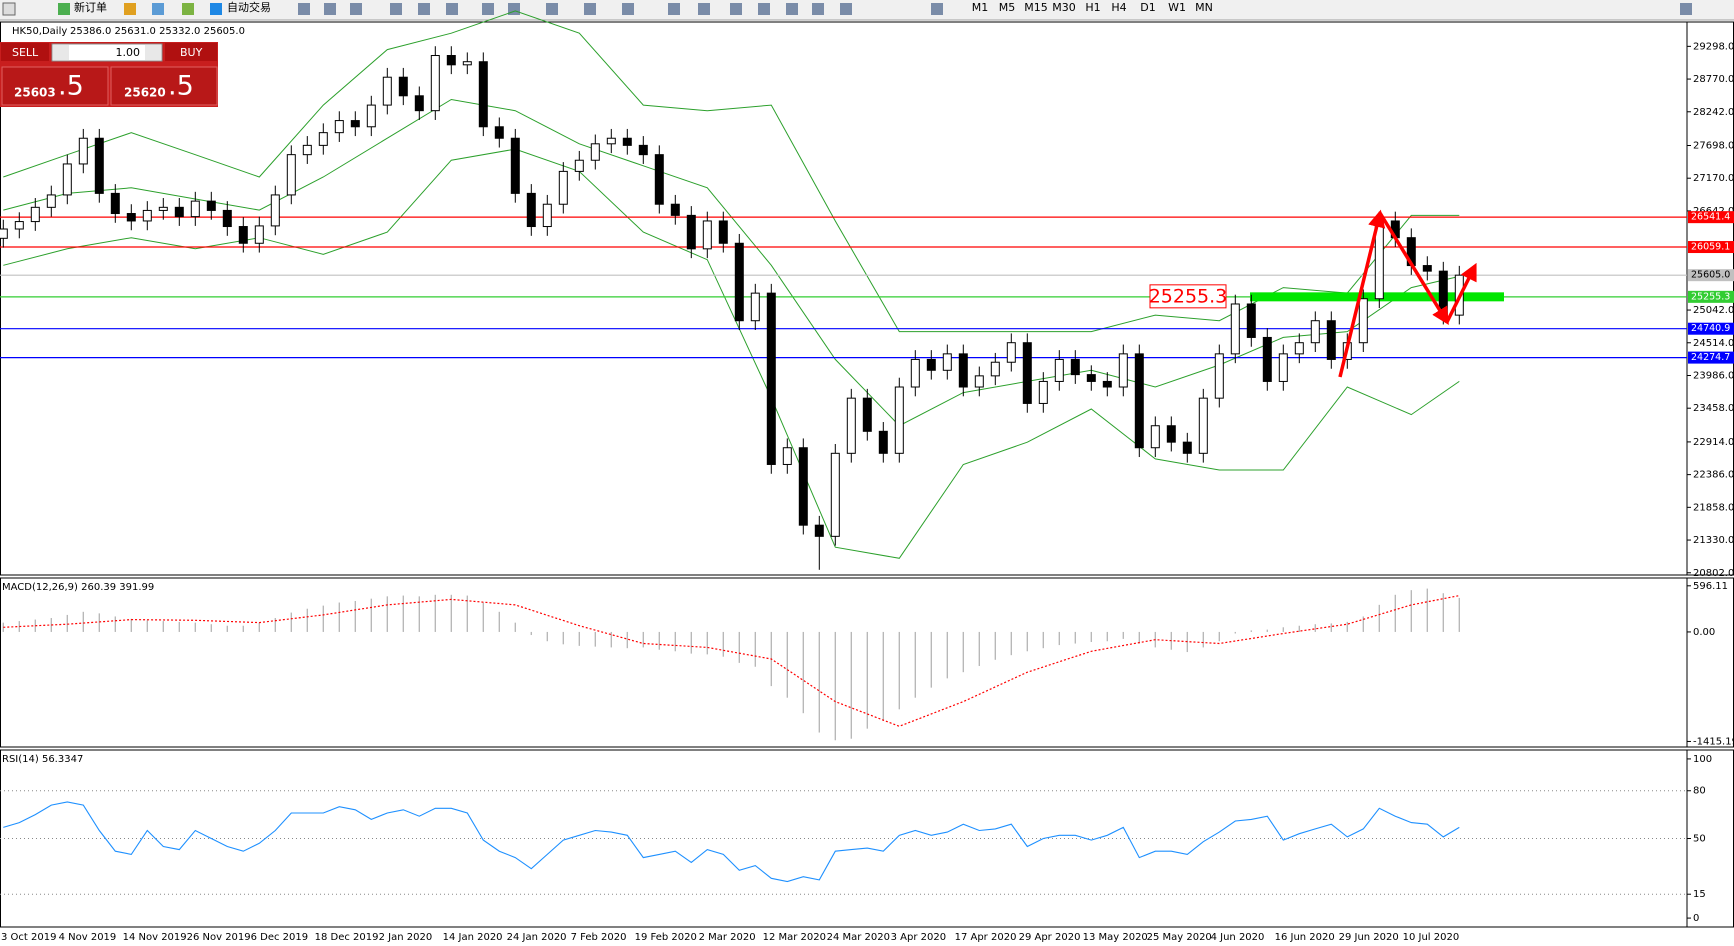  I want to click on ohlc-info: 25386.0 25631.0 25332.0 25605.0, so click(157, 31).